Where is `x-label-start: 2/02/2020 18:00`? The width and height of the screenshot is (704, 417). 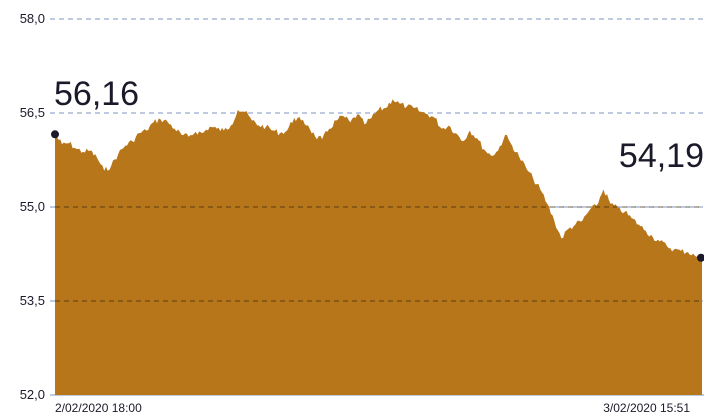 x-label-start: 2/02/2020 18:00 is located at coordinates (98, 408).